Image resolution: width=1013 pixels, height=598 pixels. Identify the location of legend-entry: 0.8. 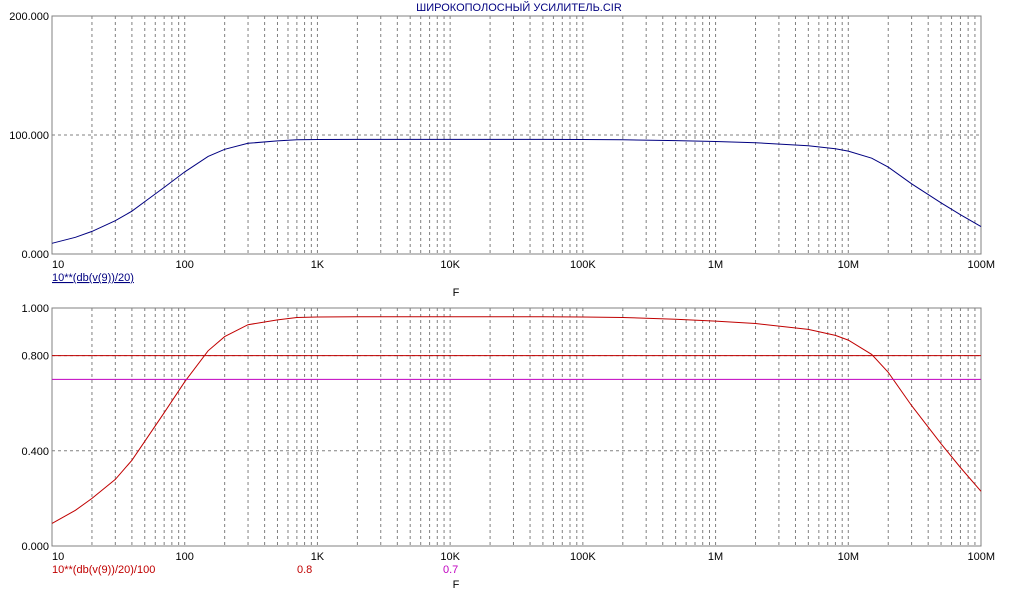
(304, 570).